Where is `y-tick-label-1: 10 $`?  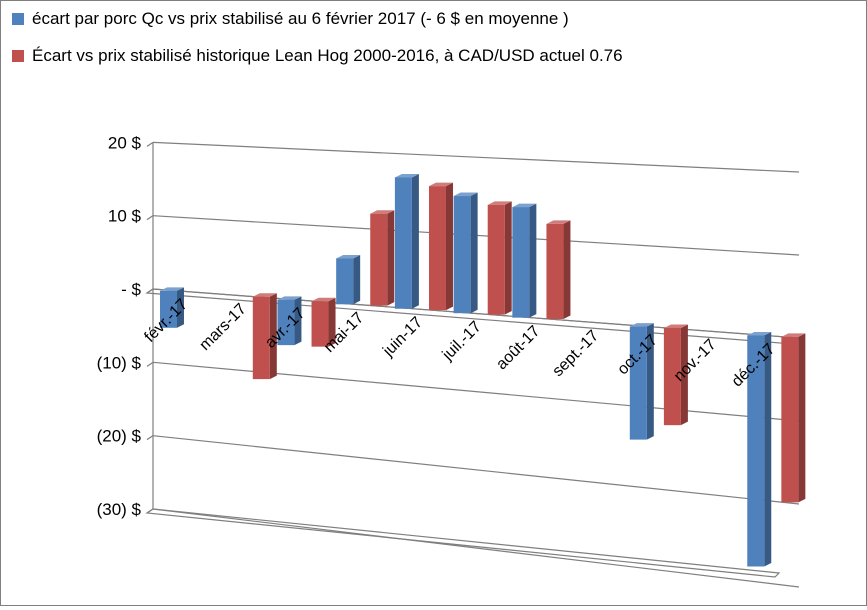 y-tick-label-1: 10 $ is located at coordinates (125, 216).